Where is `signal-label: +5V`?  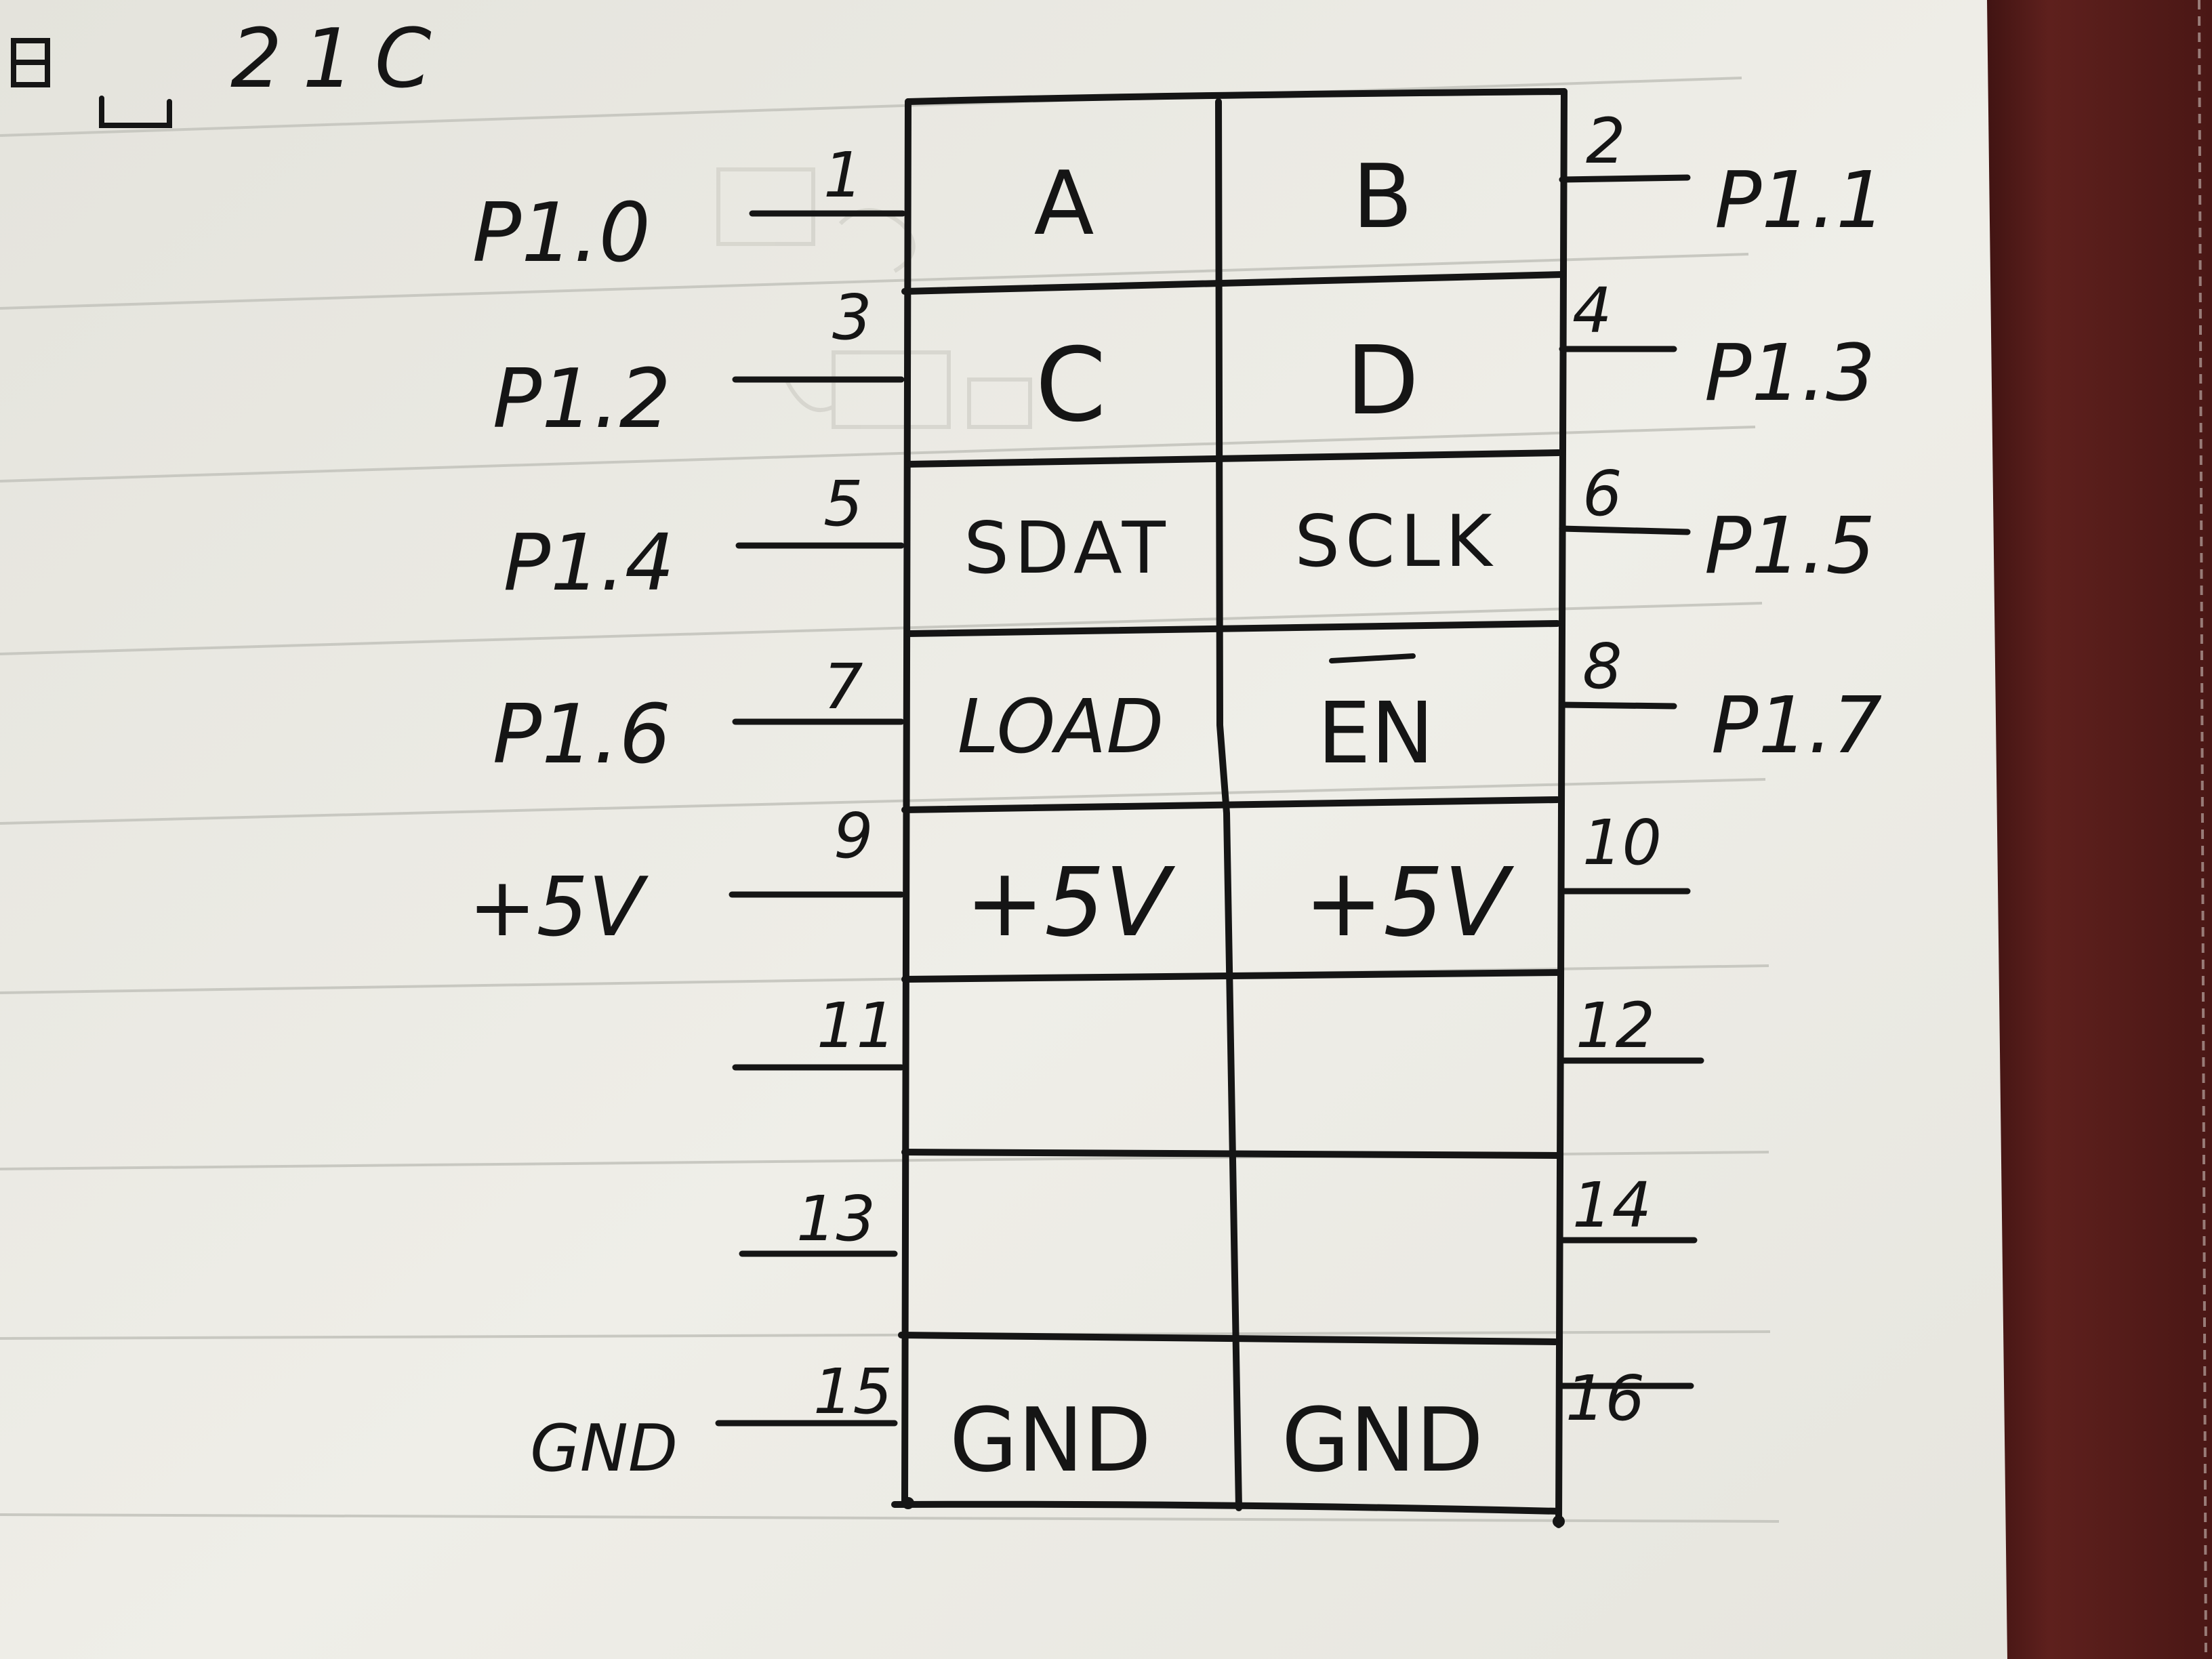
signal-label: +5V is located at coordinates (558, 908).